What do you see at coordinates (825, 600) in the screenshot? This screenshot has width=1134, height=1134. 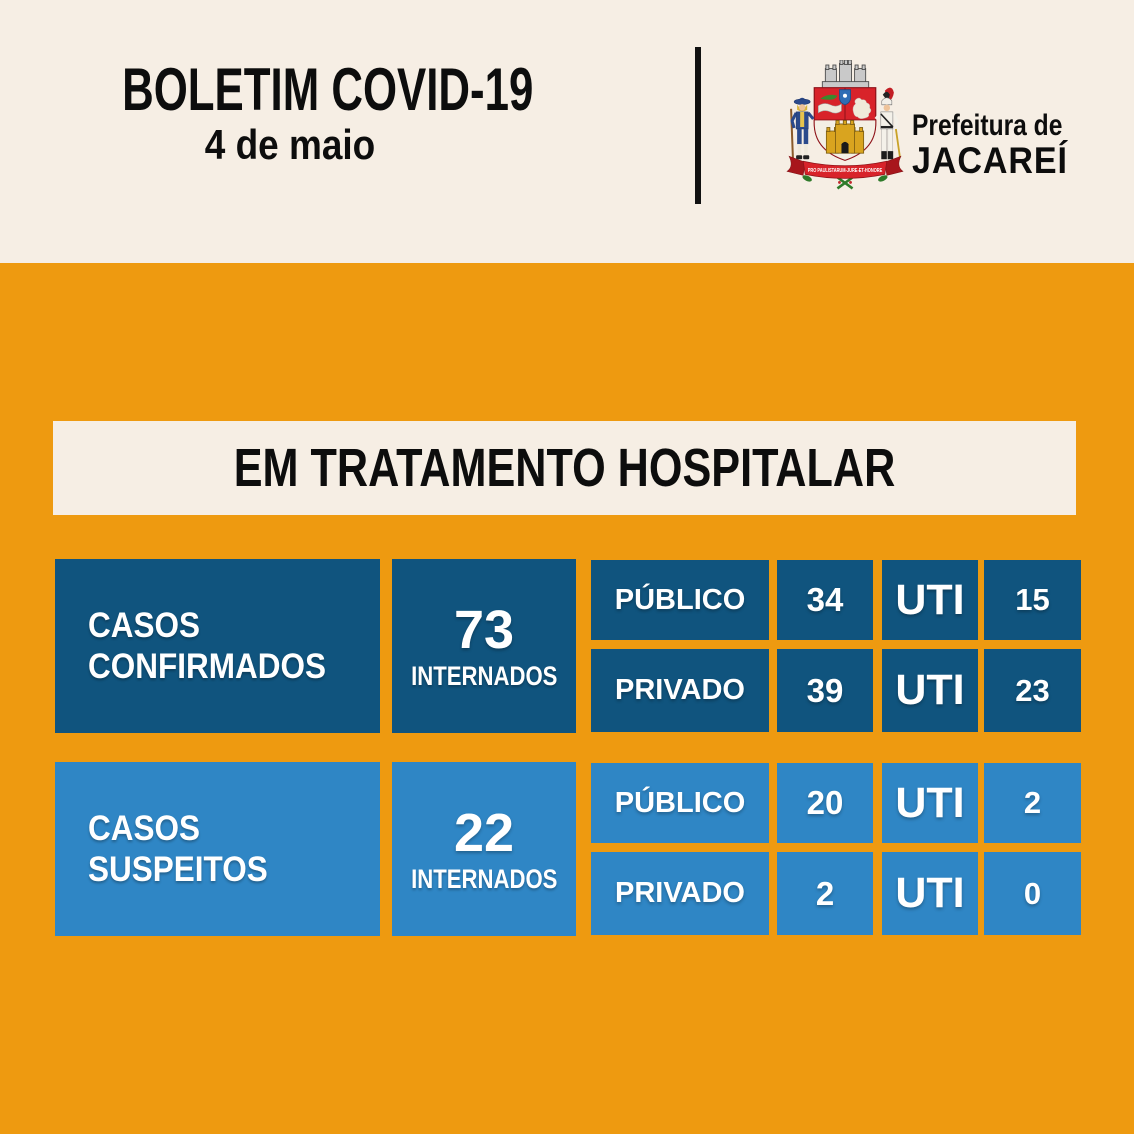 I see `hospitalized-count: 34` at bounding box center [825, 600].